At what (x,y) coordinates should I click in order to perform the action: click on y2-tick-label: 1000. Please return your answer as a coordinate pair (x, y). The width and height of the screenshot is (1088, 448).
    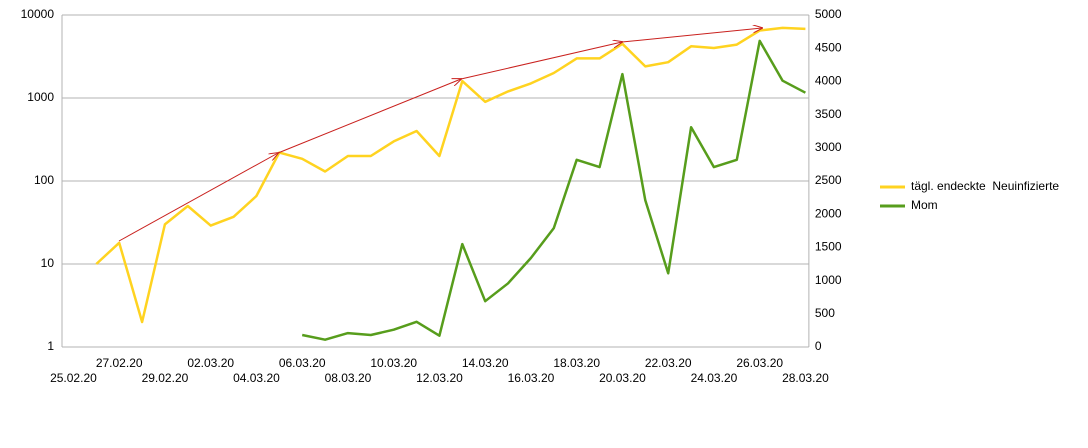
    Looking at the image, I should click on (828, 280).